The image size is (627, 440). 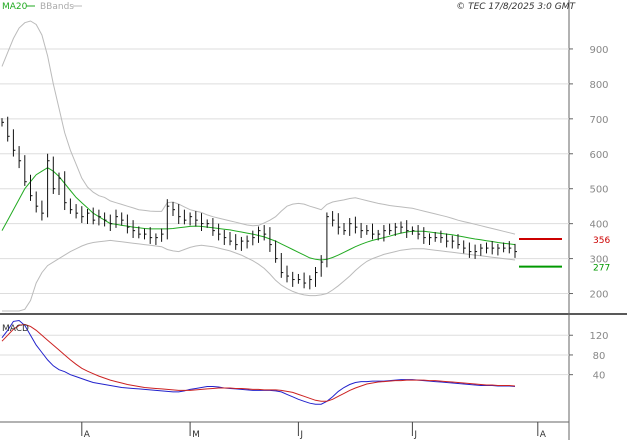 What do you see at coordinates (598, 225) in the screenshot?
I see `price-tick-label: 400` at bounding box center [598, 225].